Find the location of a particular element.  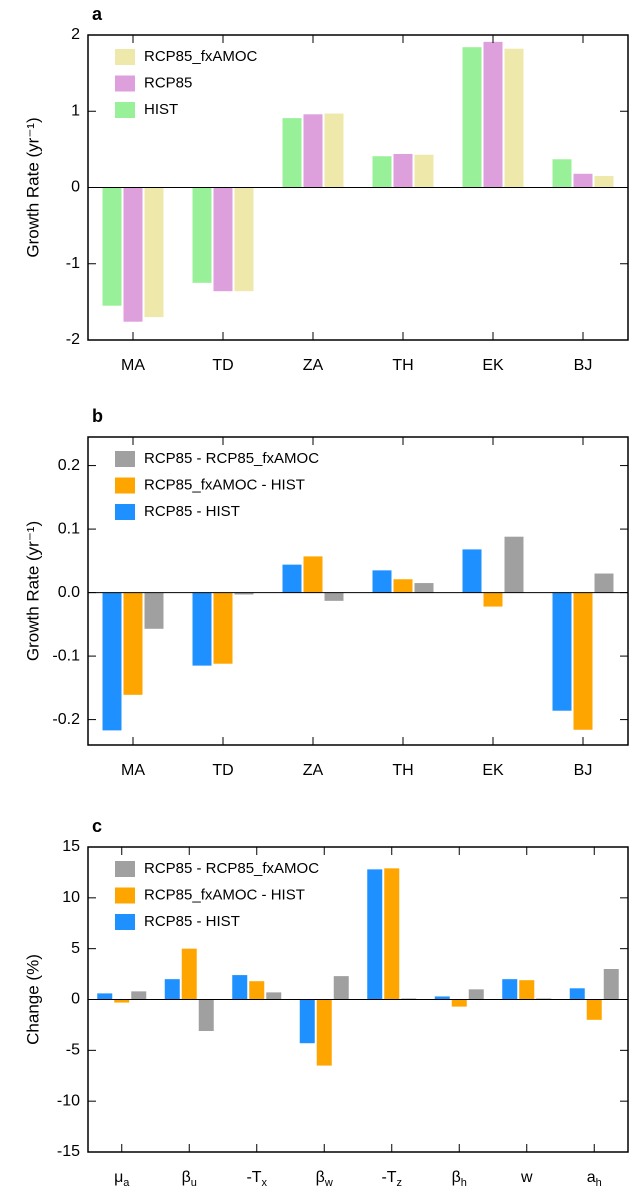

legend-label: RCP85 is located at coordinates (168, 82).